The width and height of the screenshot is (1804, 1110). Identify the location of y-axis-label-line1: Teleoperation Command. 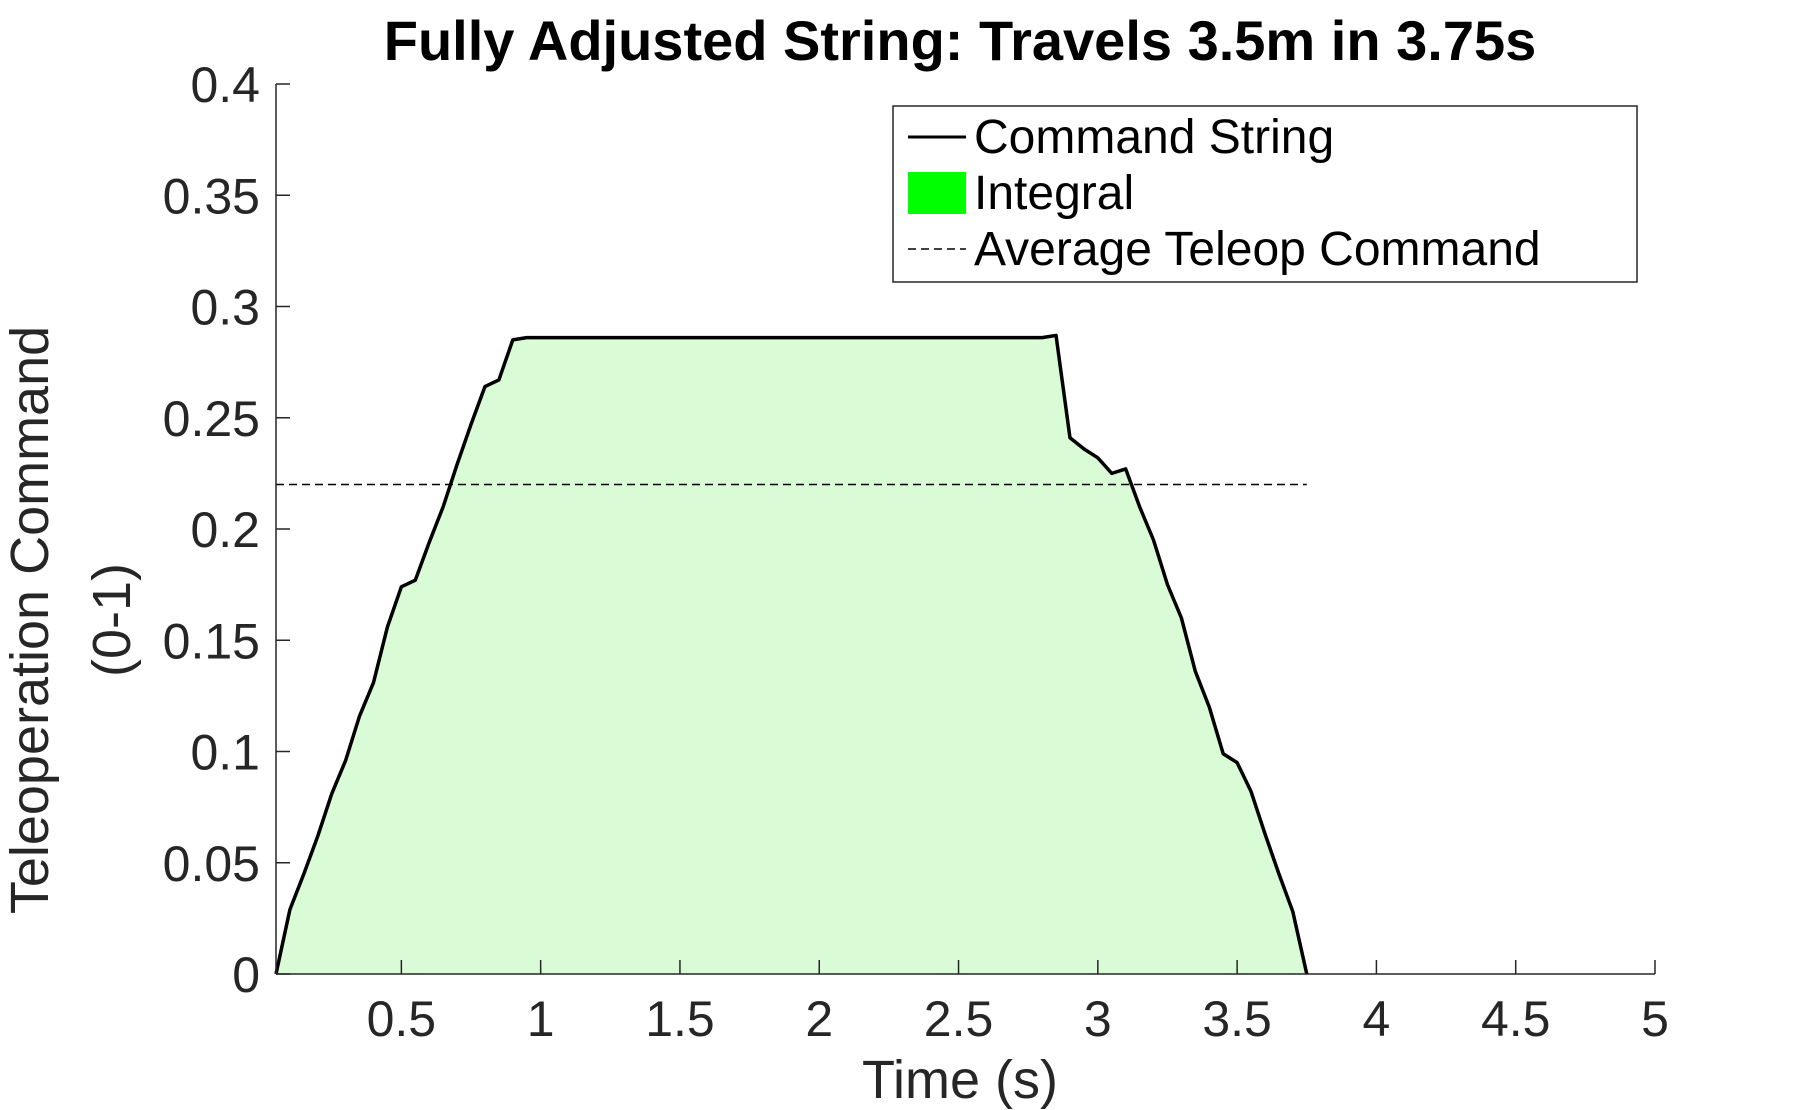
(30, 620).